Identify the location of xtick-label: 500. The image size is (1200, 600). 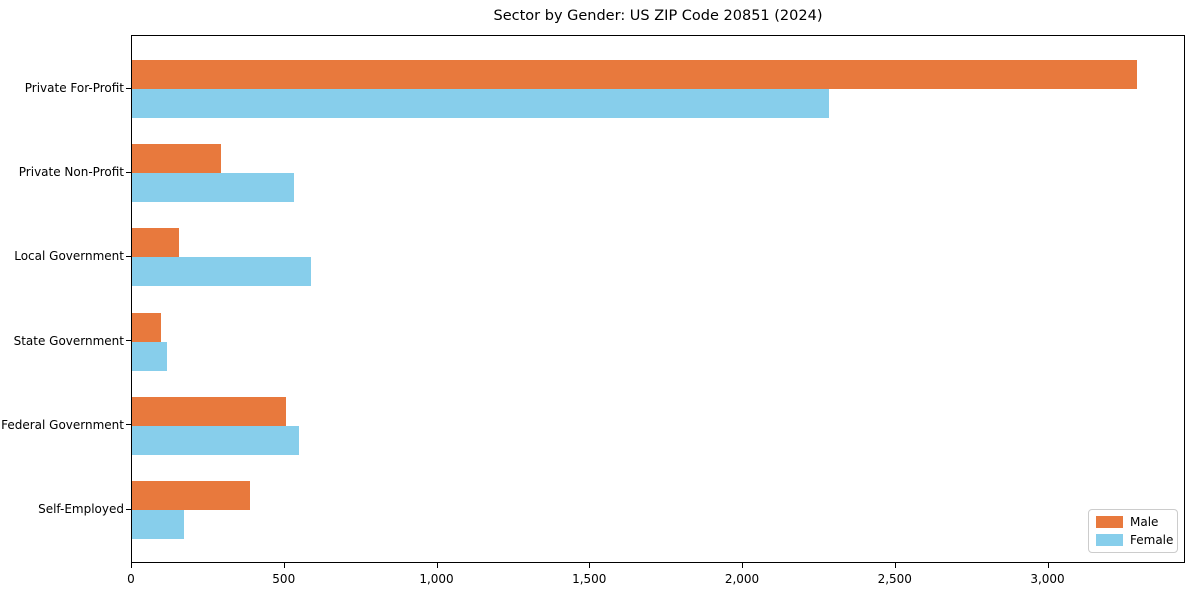
(284, 579).